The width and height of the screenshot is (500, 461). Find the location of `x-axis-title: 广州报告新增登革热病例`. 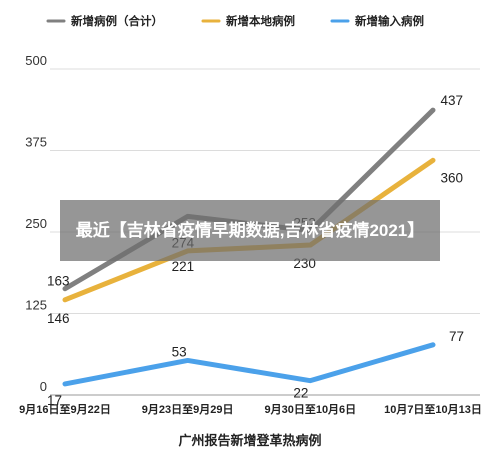

x-axis-title: 广州报告新增登革热病例 is located at coordinates (249, 440).